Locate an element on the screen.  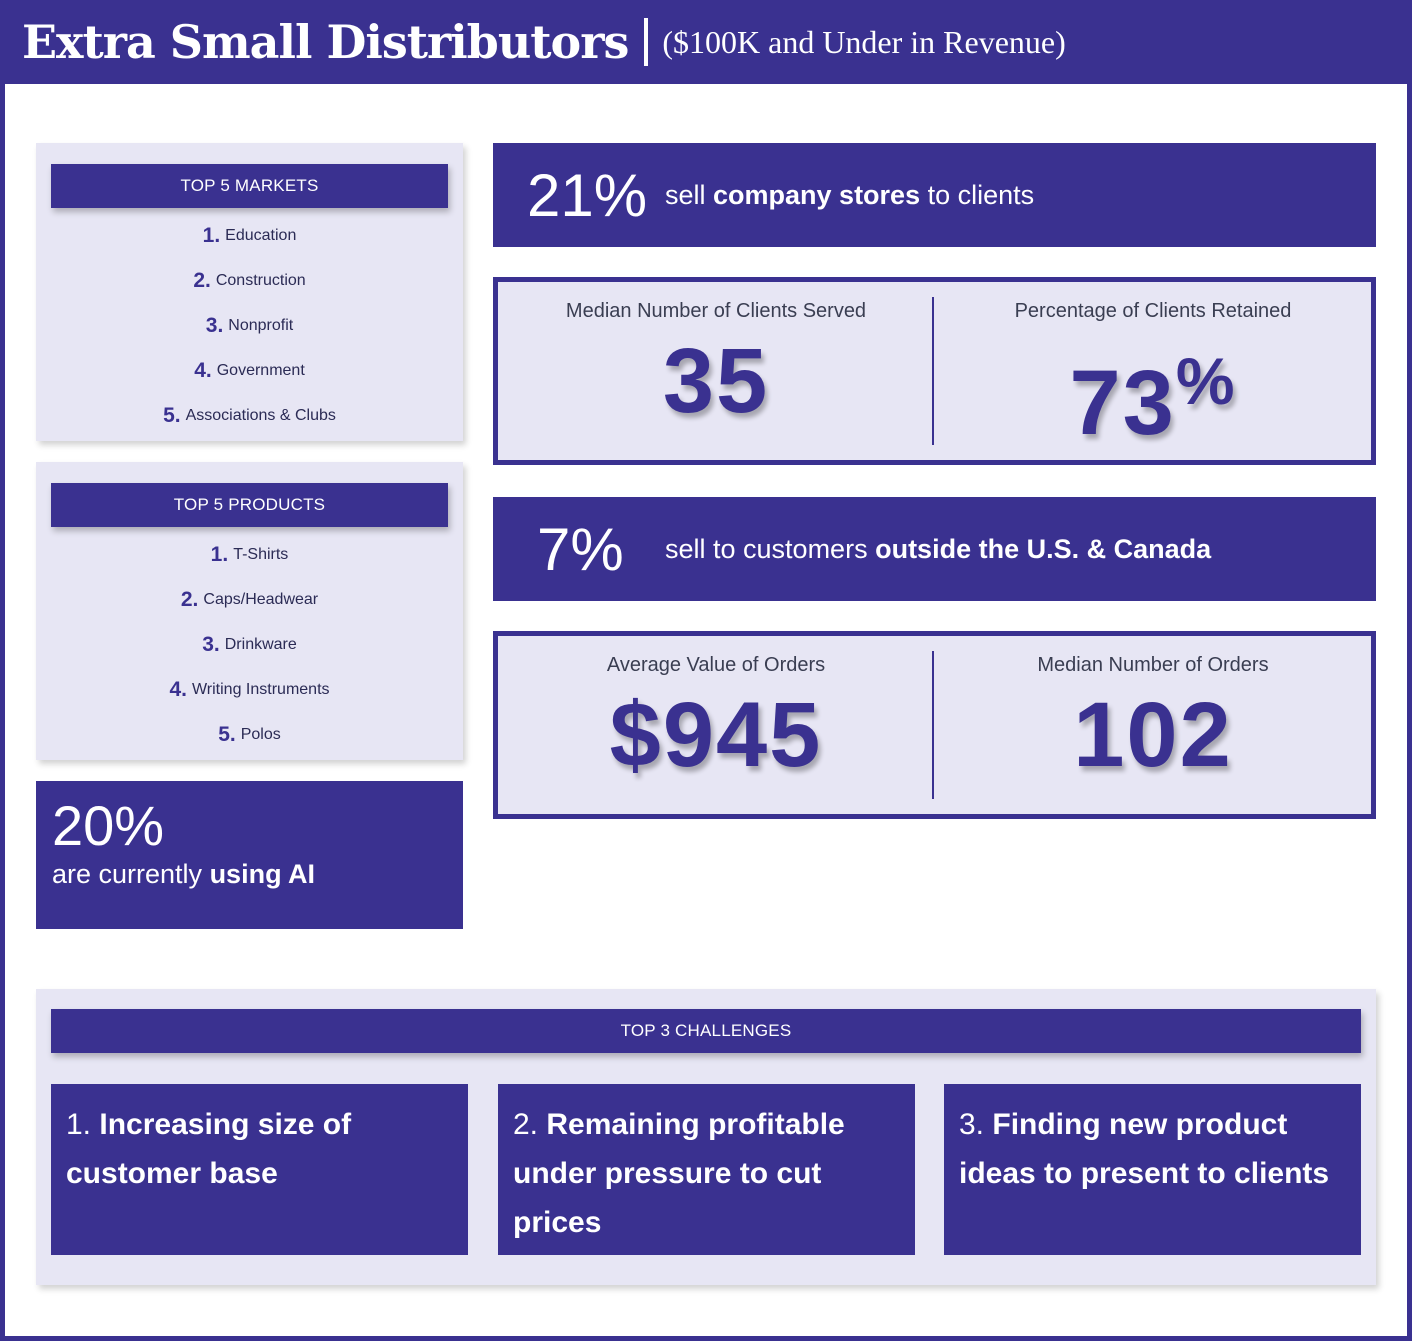
company-stores-text-pre: sell is located at coordinates (689, 194).